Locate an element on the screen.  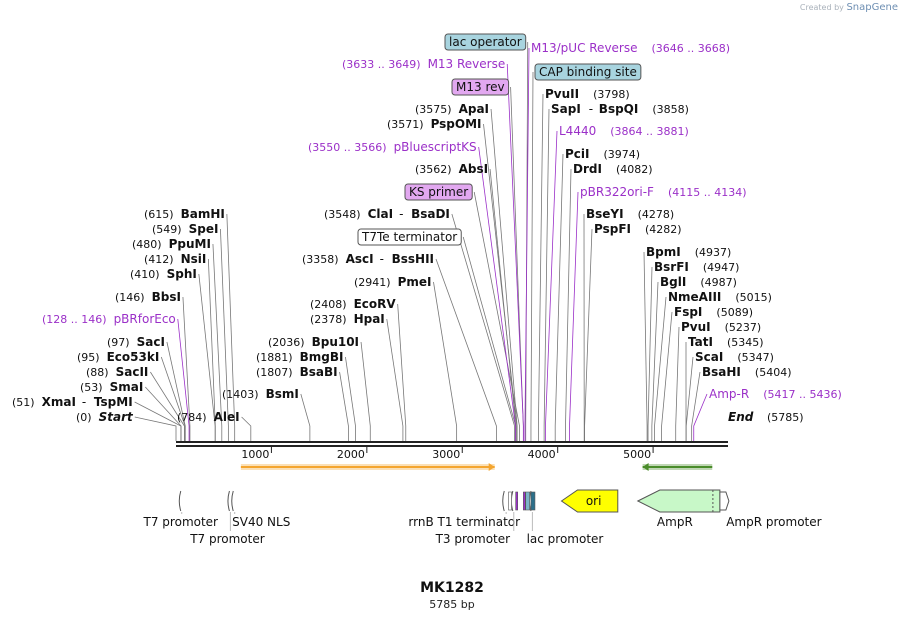
label-ppumi: (480) PpuMI is located at coordinates (171, 244).